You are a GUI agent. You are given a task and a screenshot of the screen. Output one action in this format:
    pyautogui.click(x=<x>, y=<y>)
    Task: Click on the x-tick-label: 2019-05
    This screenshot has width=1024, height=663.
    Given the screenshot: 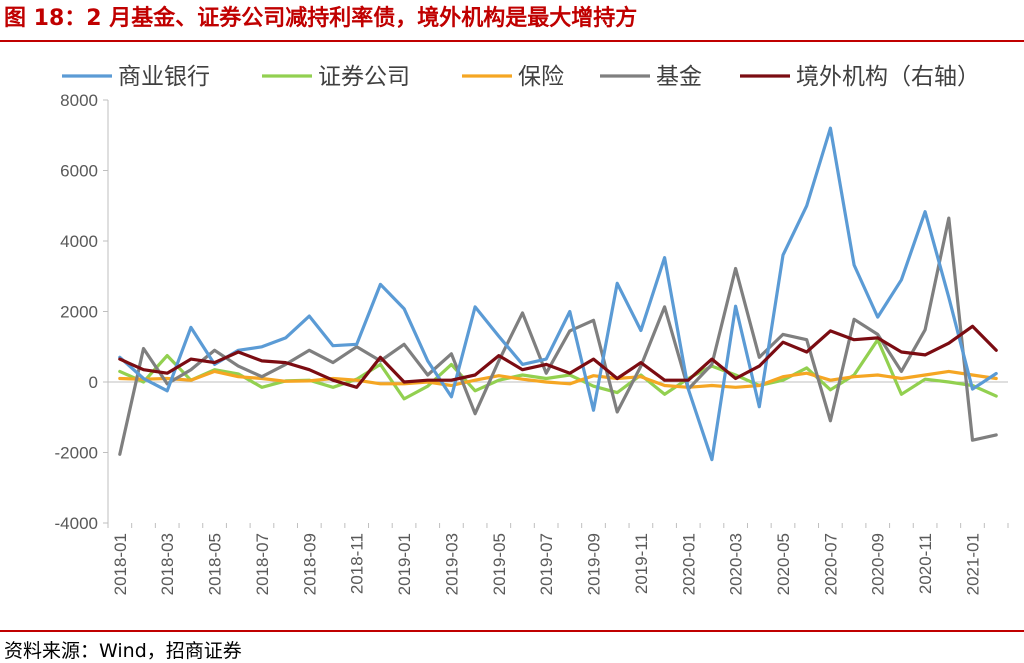 What is the action you would take?
    pyautogui.click(x=499, y=564)
    